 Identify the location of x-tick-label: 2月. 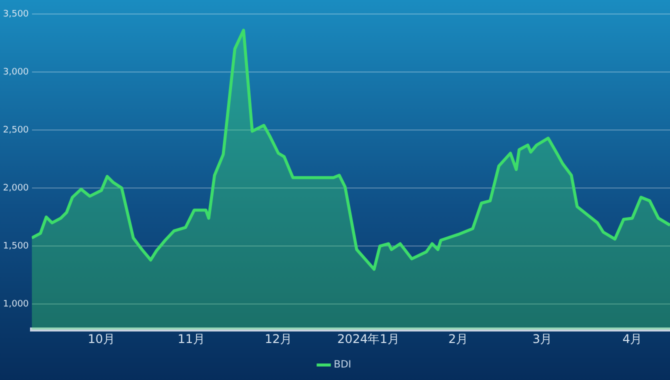
(458, 339).